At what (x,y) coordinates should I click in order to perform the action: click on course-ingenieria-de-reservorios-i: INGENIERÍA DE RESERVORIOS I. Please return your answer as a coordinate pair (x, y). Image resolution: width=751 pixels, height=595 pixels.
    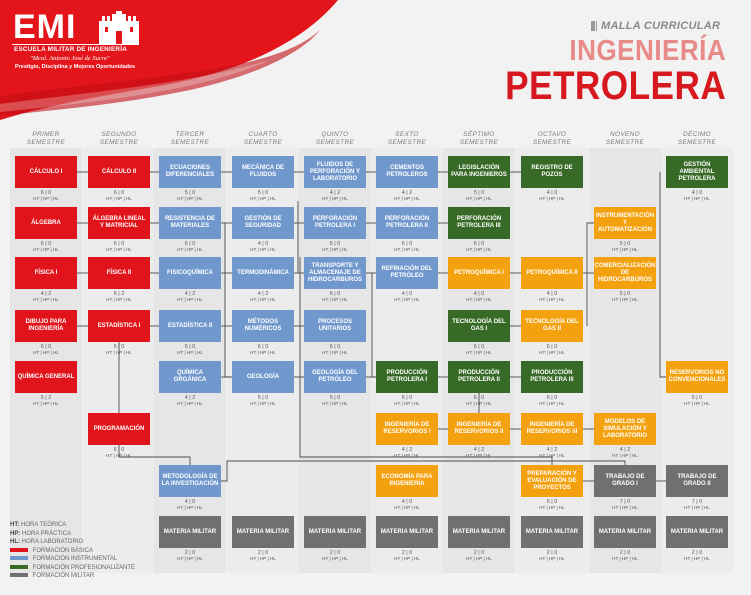
    Looking at the image, I should click on (407, 429).